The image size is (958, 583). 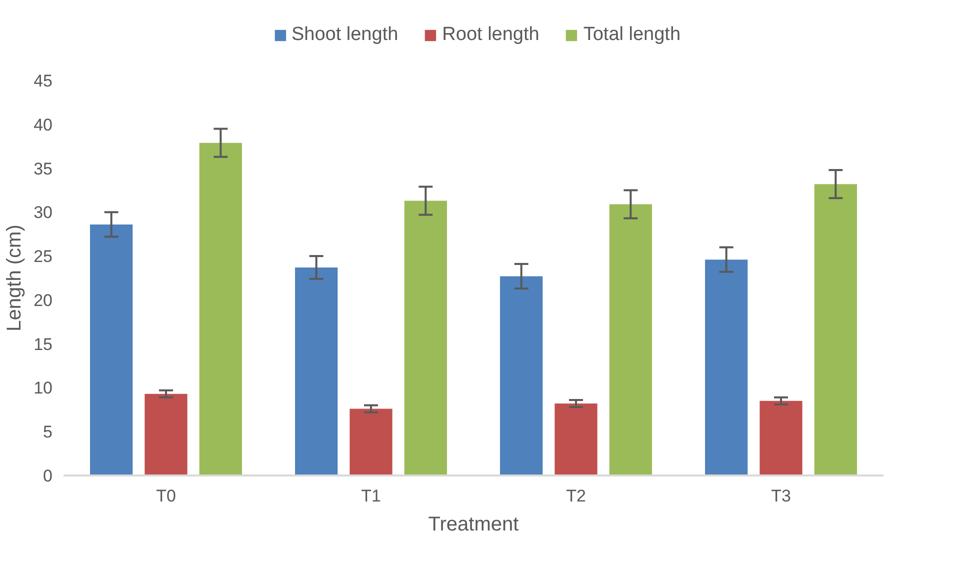 I want to click on legend-label: Root length, so click(x=491, y=35).